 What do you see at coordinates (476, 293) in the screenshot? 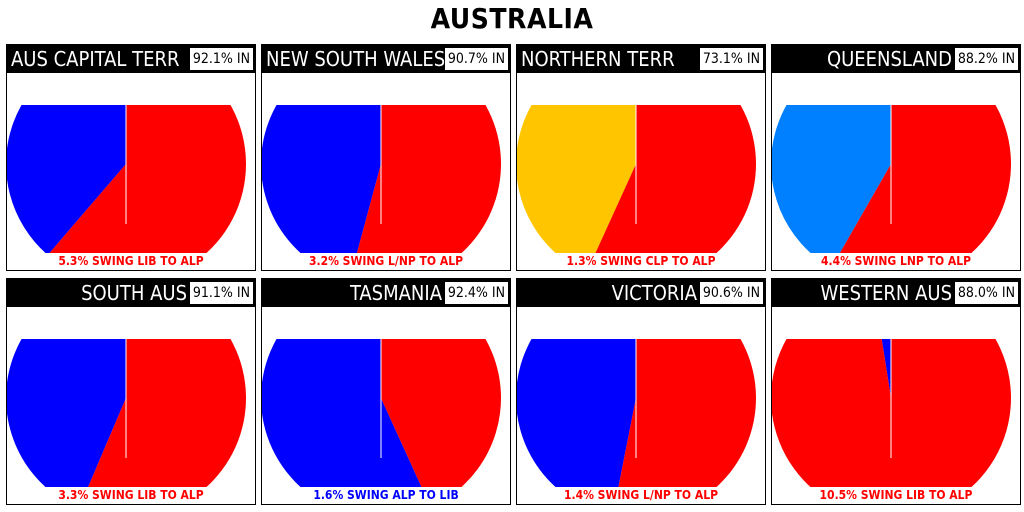
I see `counted-percent-badge: 92.4% IN` at bounding box center [476, 293].